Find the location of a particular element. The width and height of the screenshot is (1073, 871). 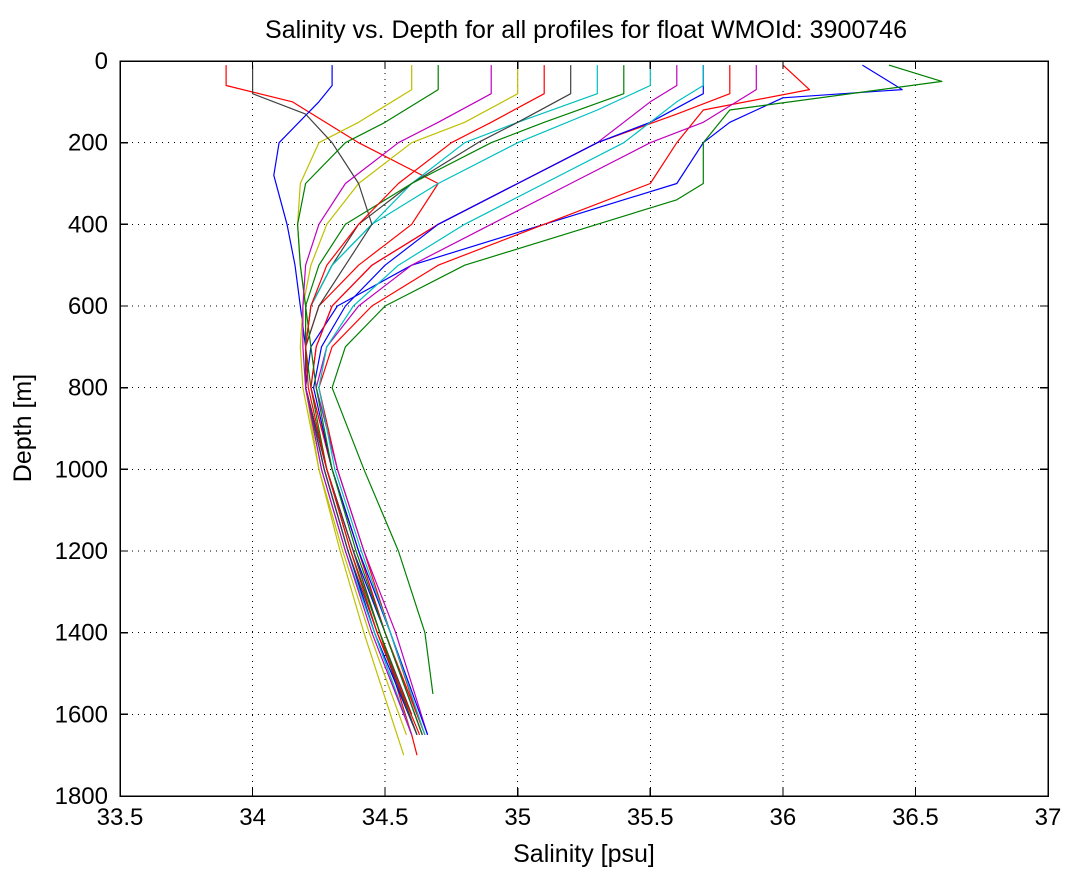

x-tick-label: 34.5 is located at coordinates (385, 817).